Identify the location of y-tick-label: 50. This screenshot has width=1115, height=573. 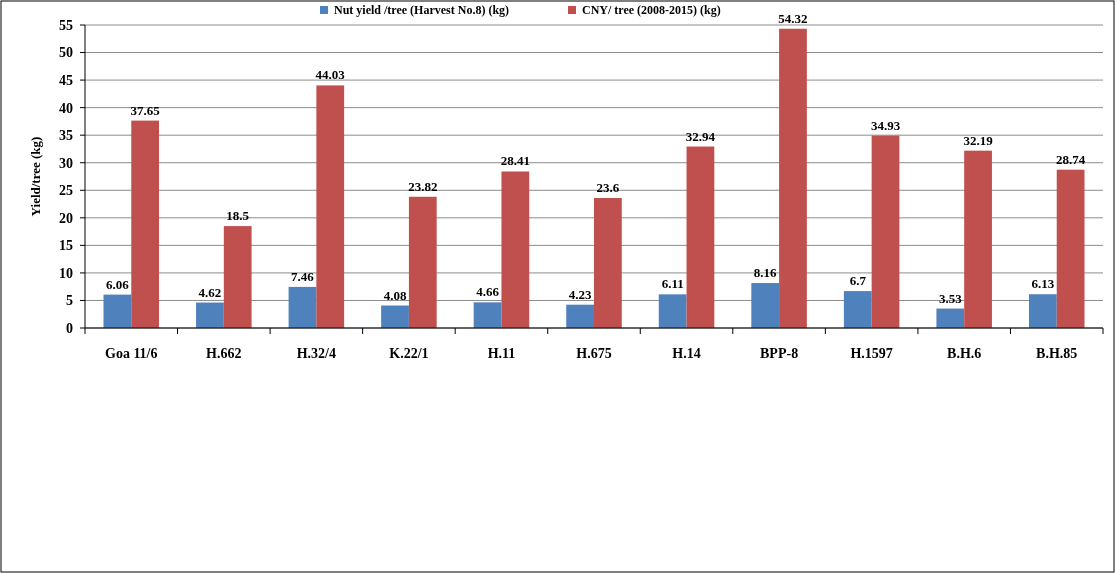
(66, 53).